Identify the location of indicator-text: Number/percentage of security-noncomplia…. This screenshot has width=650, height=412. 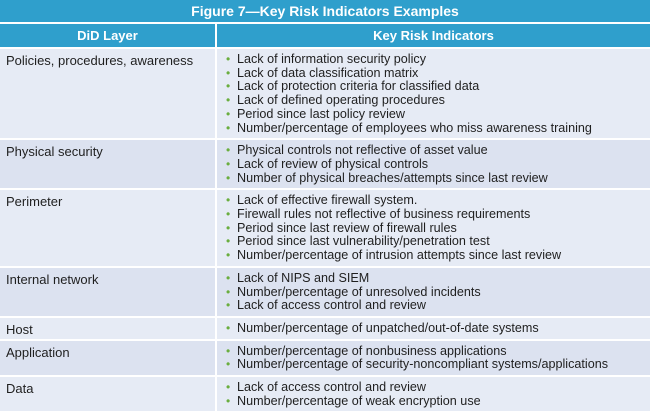
(422, 364).